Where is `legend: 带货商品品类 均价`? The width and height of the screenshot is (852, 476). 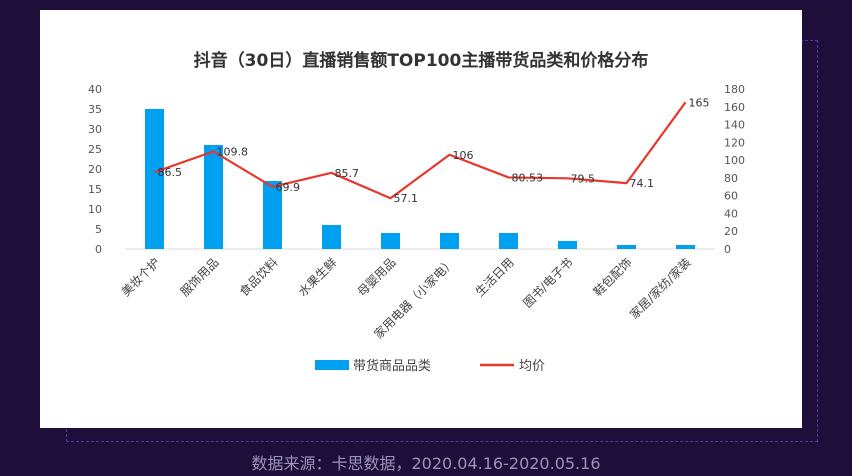
legend: 带货商品品类 均价 is located at coordinates (430, 366).